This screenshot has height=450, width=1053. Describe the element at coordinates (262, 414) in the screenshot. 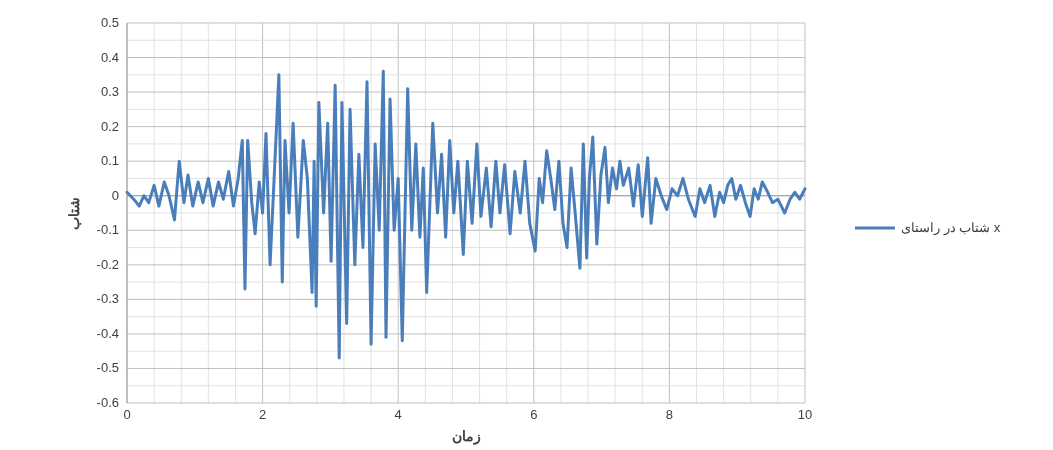

I see `x-tick-label: 2` at that location.